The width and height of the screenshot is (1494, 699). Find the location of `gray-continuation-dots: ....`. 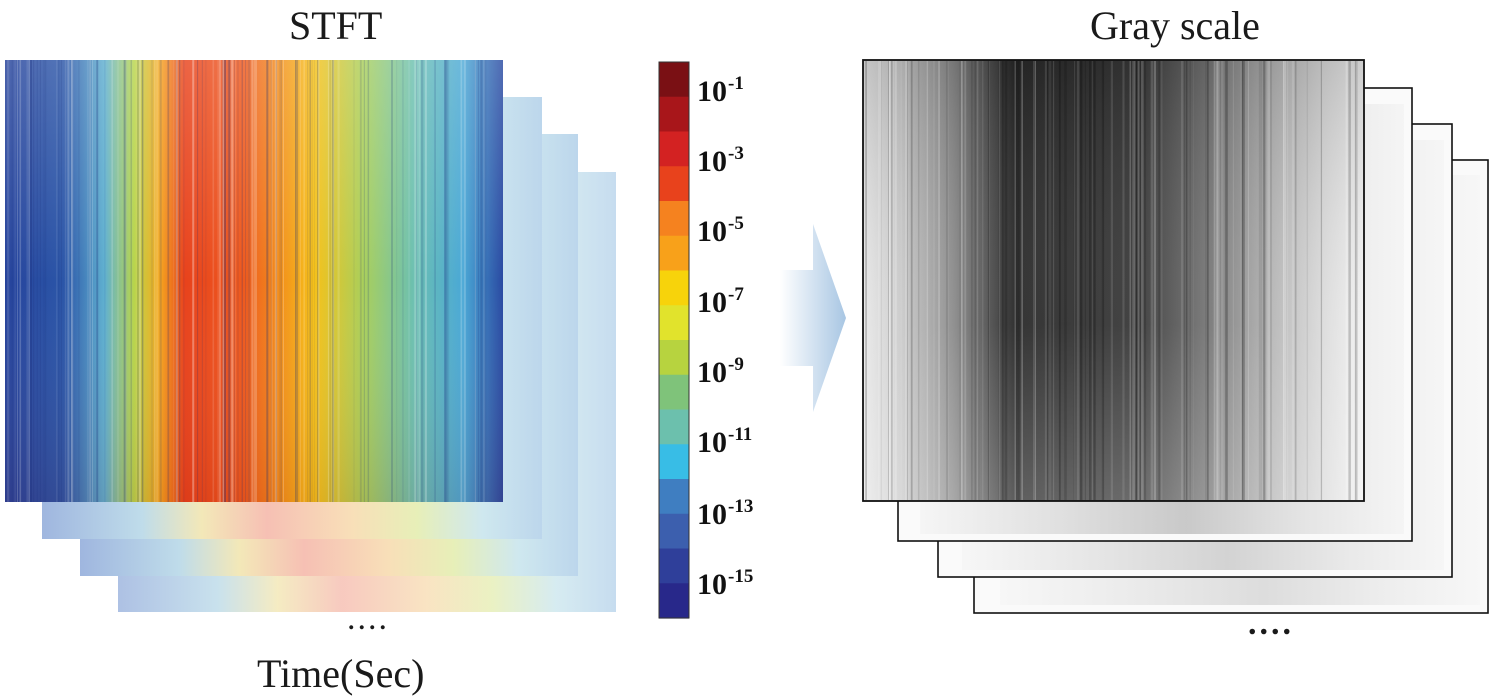

gray-continuation-dots: .... is located at coordinates (1271, 623).